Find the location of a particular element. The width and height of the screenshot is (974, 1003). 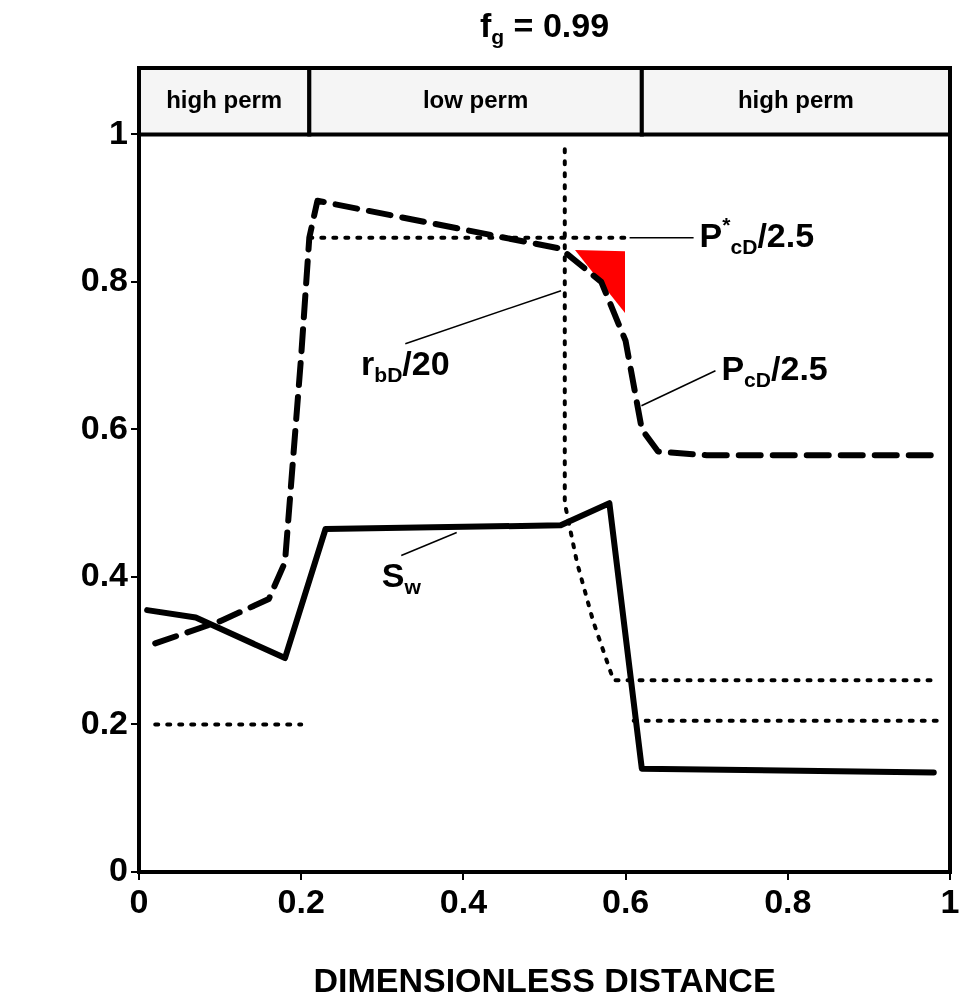

y-tick-label: 0 is located at coordinates (118, 869).